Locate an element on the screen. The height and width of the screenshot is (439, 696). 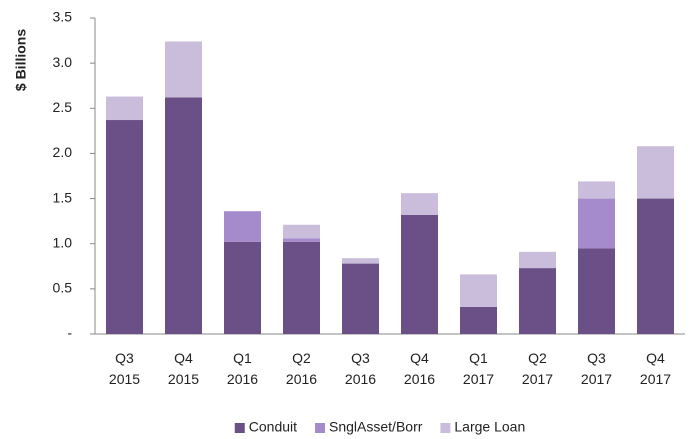
x-tick-label: Q4 2017 is located at coordinates (655, 368).